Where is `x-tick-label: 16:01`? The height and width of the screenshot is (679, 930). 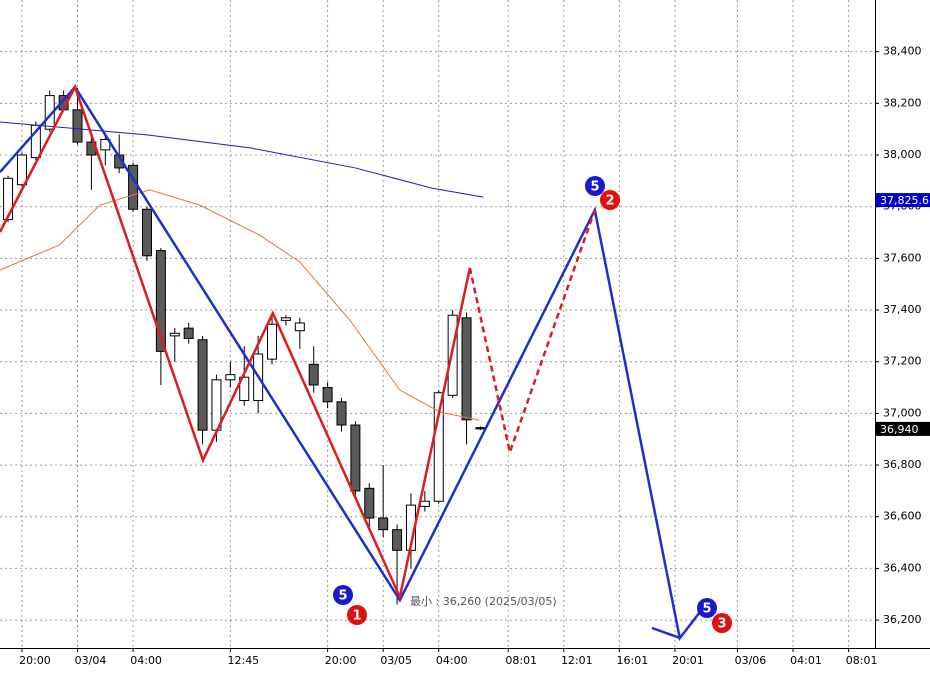 x-tick-label: 16:01 is located at coordinates (633, 660).